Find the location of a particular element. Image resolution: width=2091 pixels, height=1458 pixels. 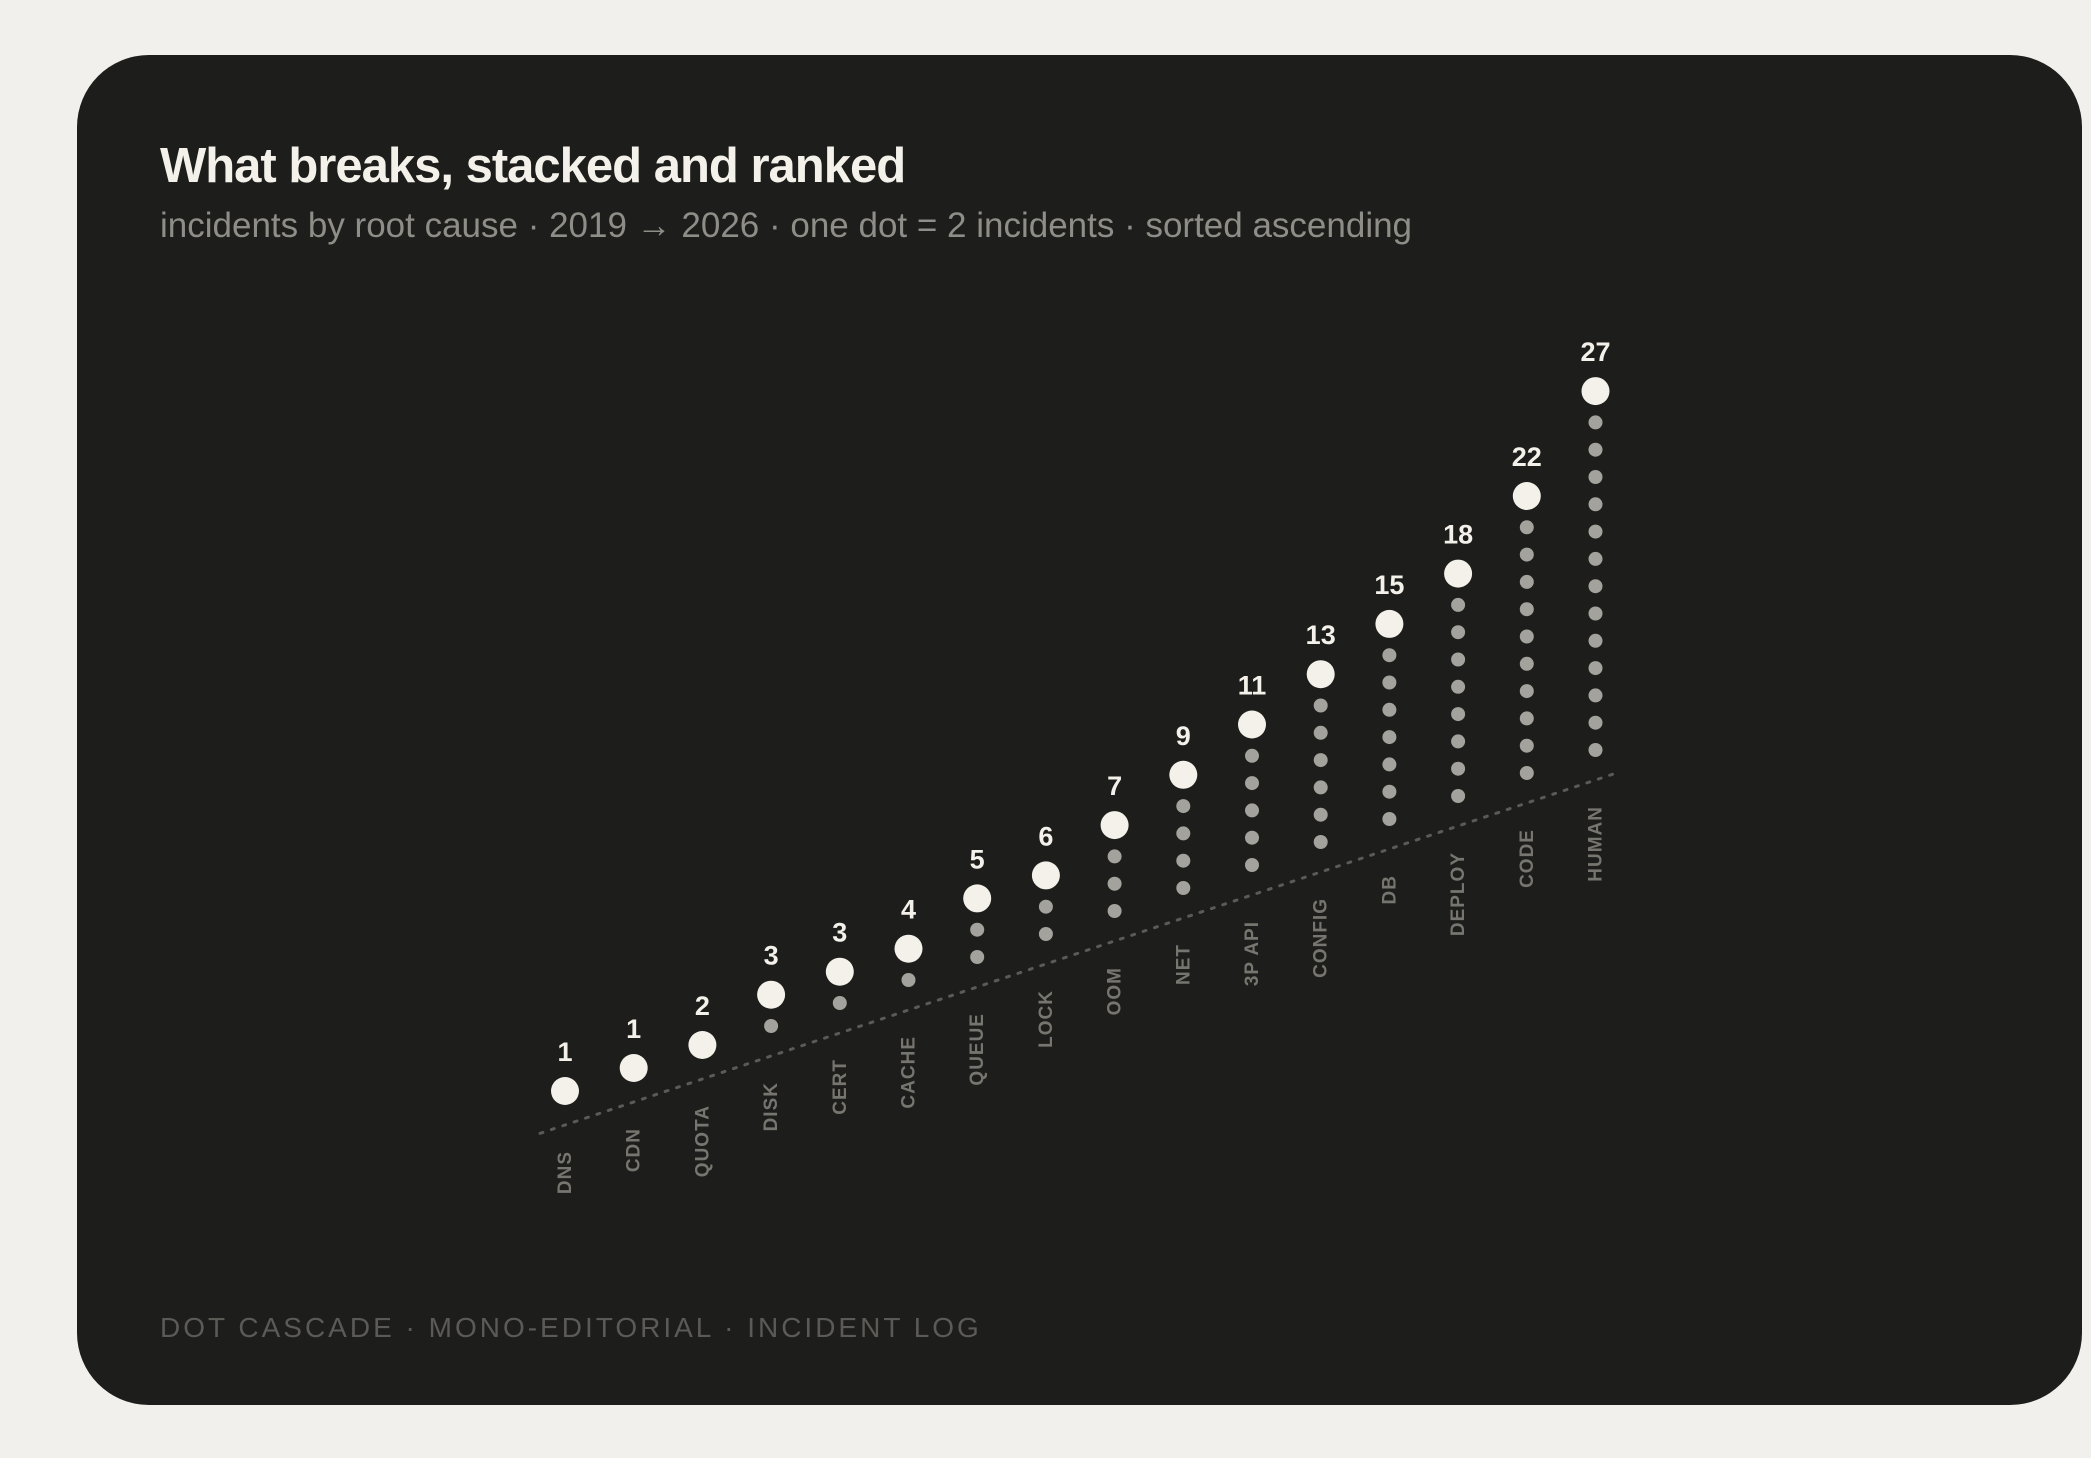

value-label: 22 is located at coordinates (1527, 457).